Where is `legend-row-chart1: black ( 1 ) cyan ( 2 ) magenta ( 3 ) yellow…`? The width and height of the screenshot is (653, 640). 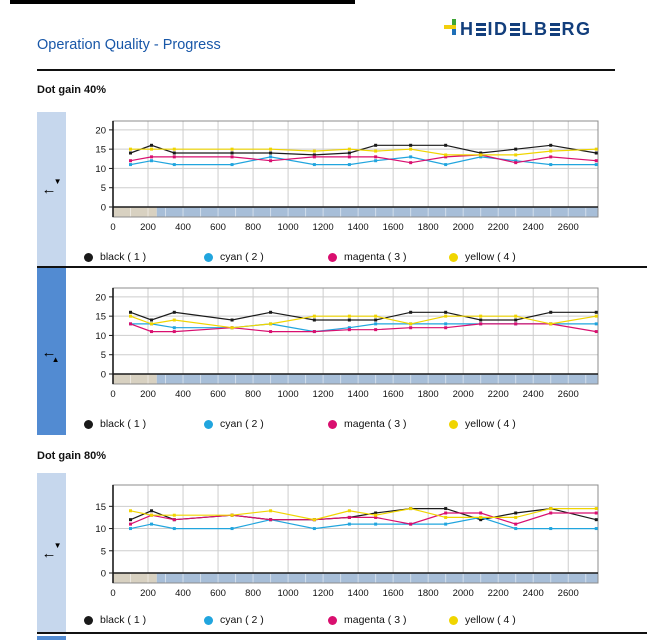 legend-row-chart1: black ( 1 ) cyan ( 2 ) magenta ( 3 ) yellow… is located at coordinates (326, 257).